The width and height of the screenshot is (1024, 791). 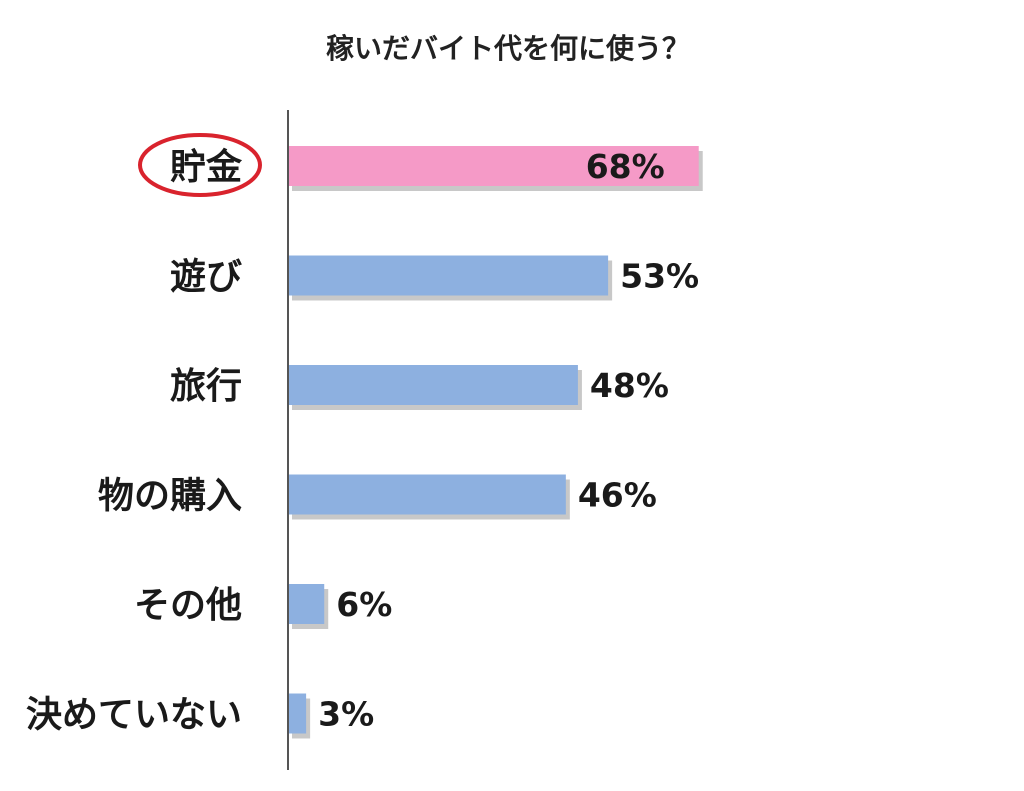 What do you see at coordinates (617, 495) in the screenshot?
I see `value-label: 46%` at bounding box center [617, 495].